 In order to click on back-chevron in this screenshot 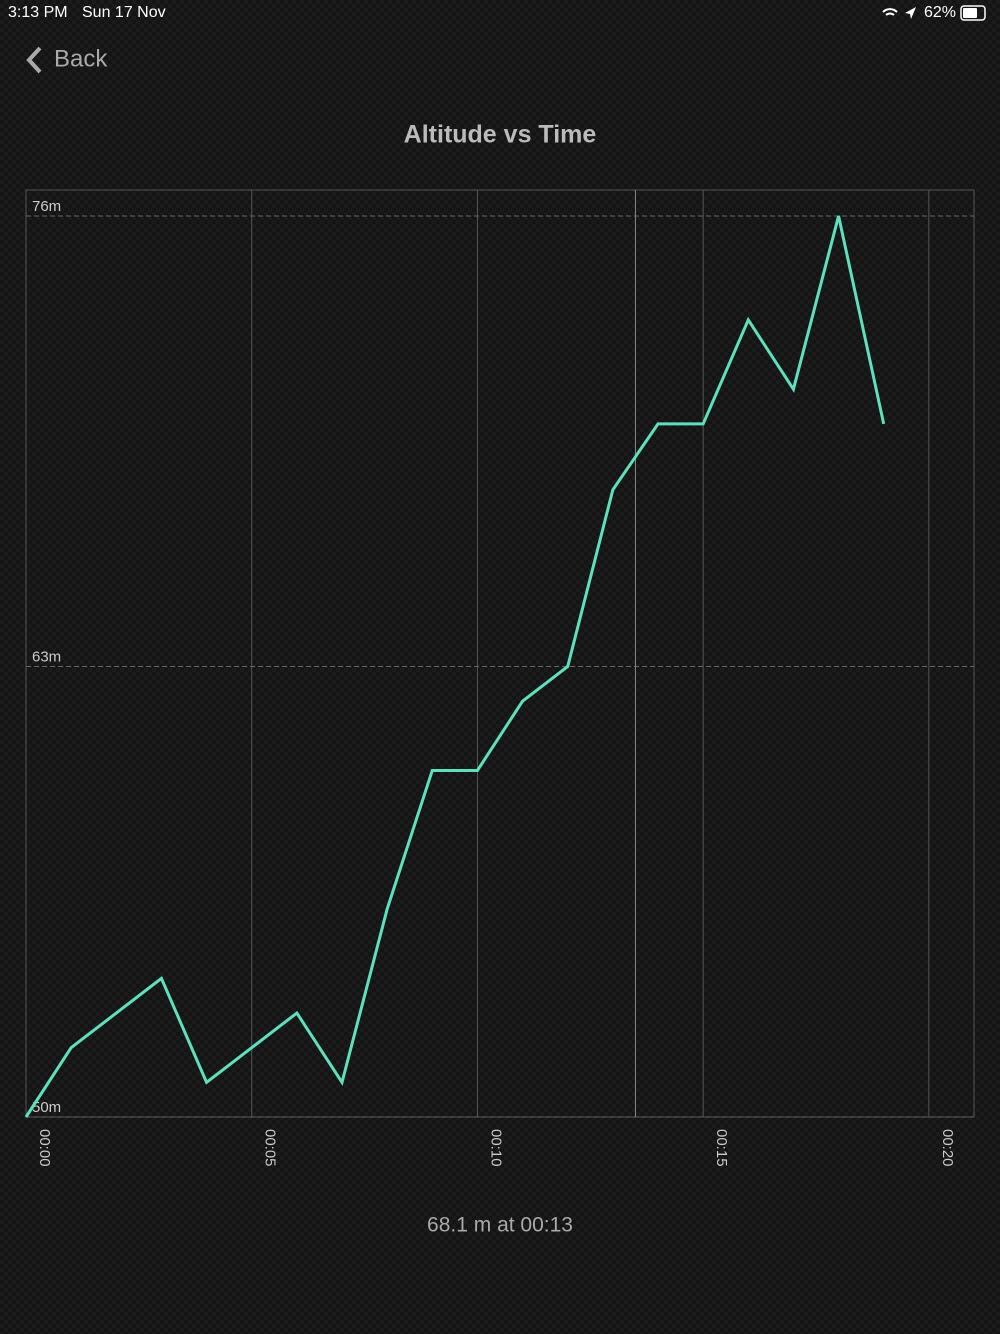, I will do `click(34, 60)`.